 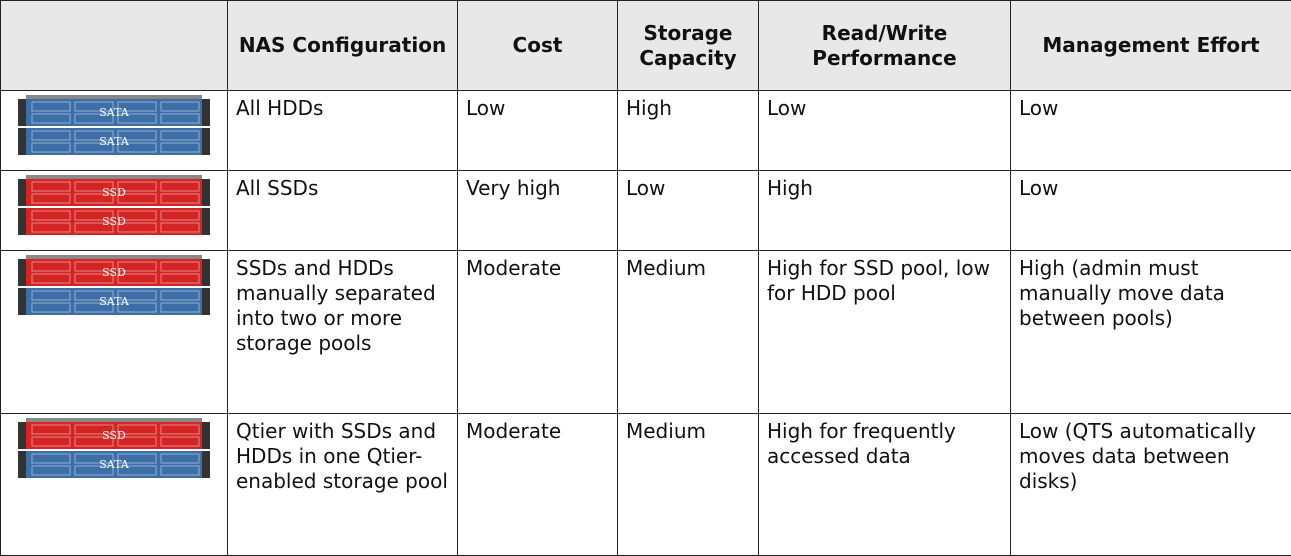 I want to click on header-cell: NAS Configuration, so click(x=343, y=46).